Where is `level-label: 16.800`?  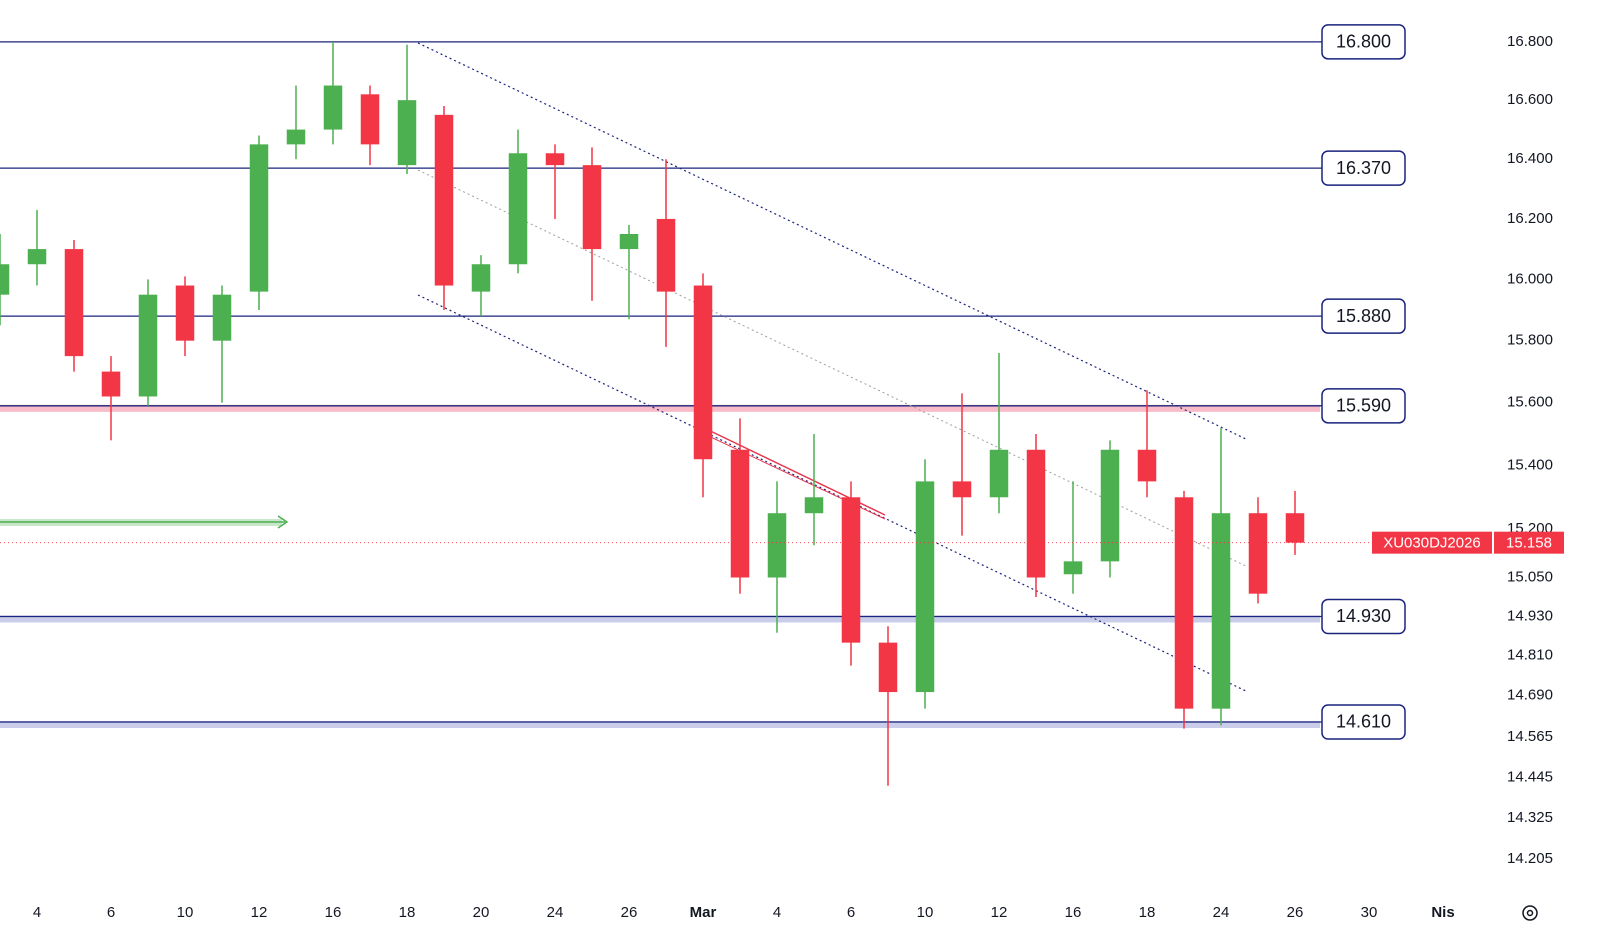 level-label: 16.800 is located at coordinates (1363, 42).